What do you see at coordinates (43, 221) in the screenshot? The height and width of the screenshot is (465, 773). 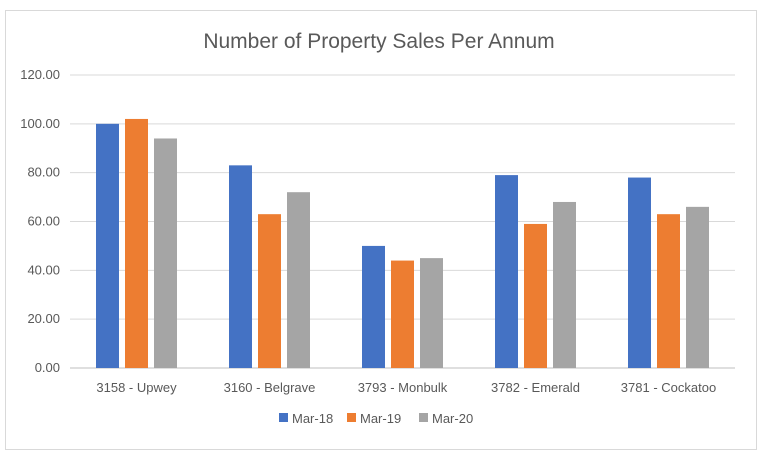 I see `y-tick-label: 60.00` at bounding box center [43, 221].